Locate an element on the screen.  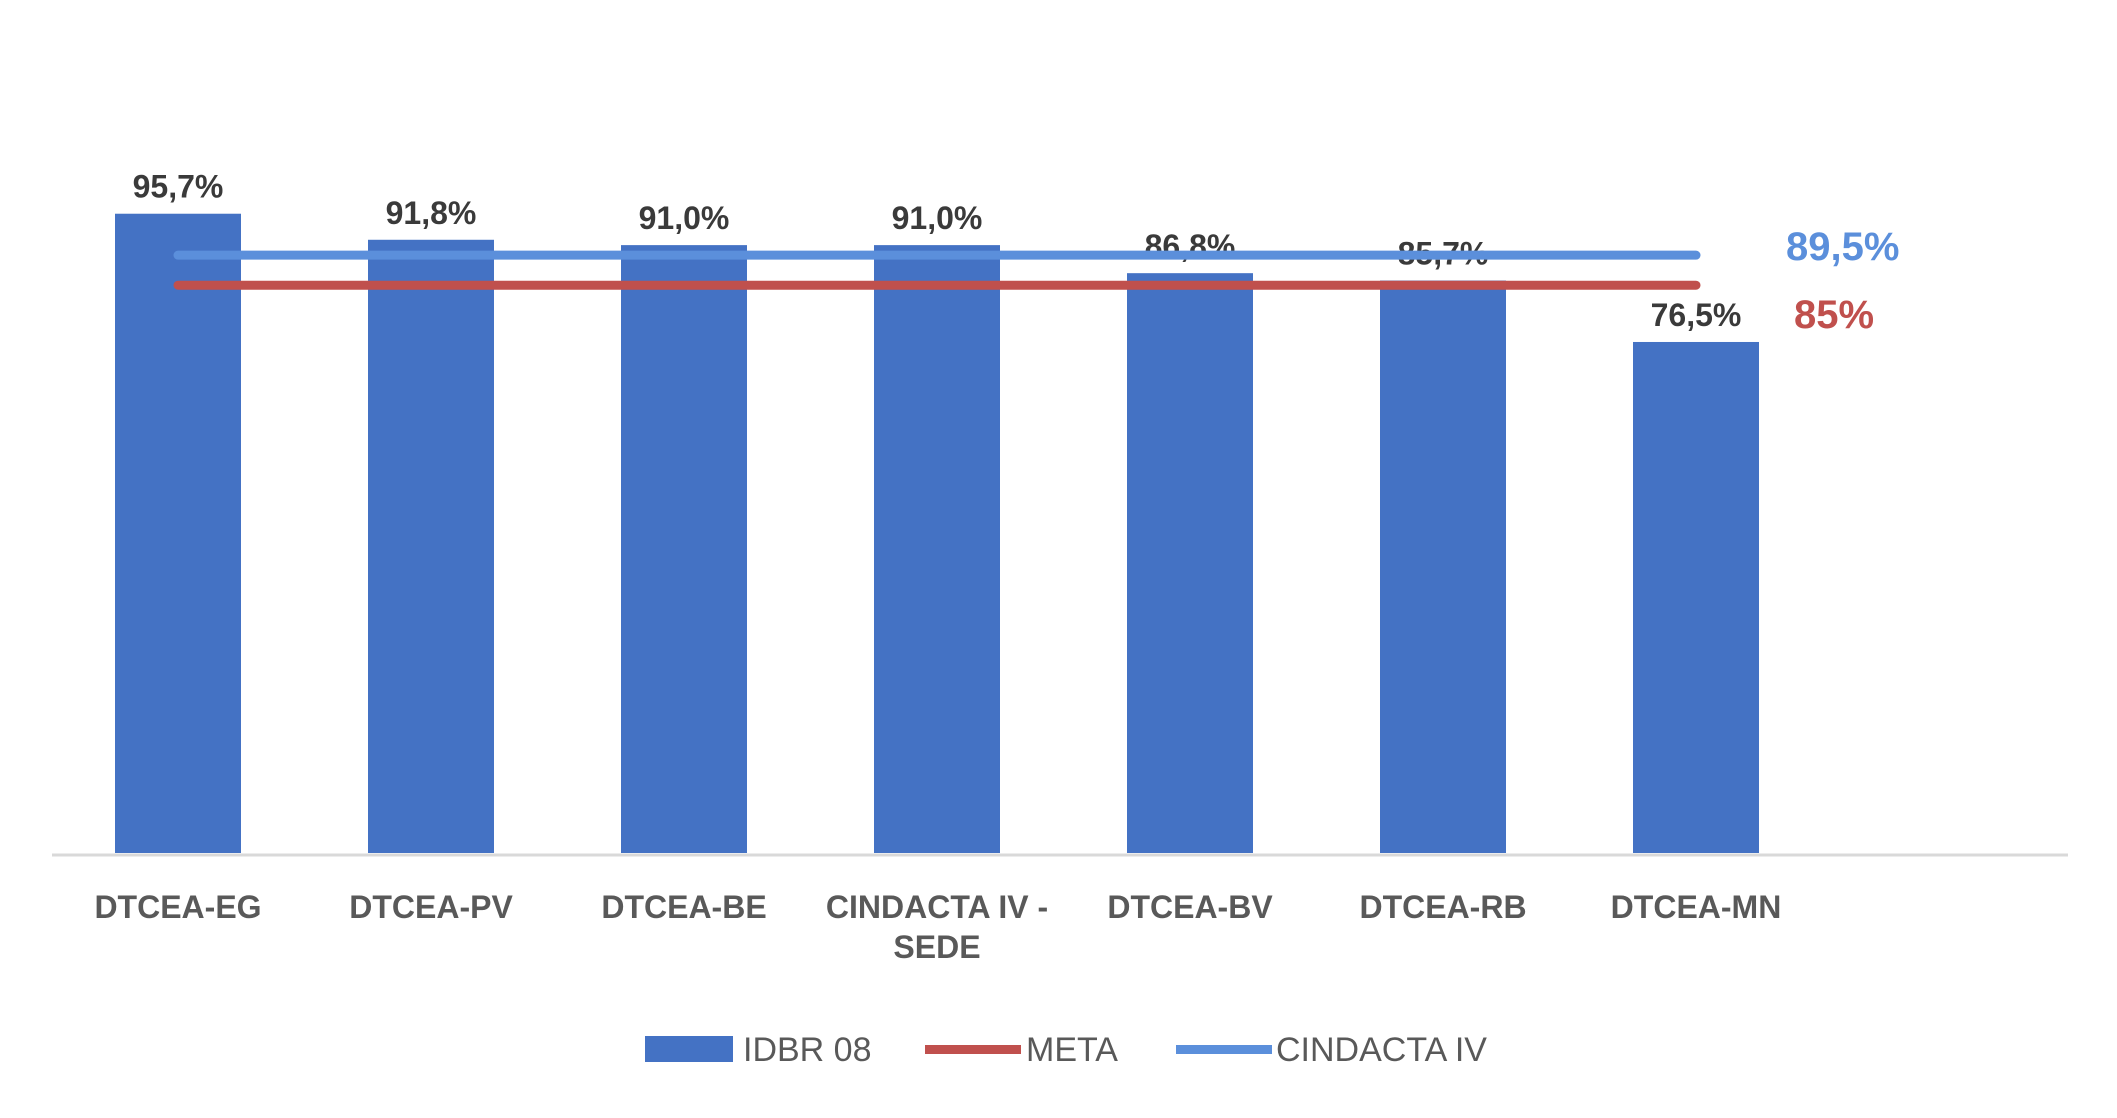
bar-value-label-dtcea-be: 91,0% is located at coordinates (684, 218).